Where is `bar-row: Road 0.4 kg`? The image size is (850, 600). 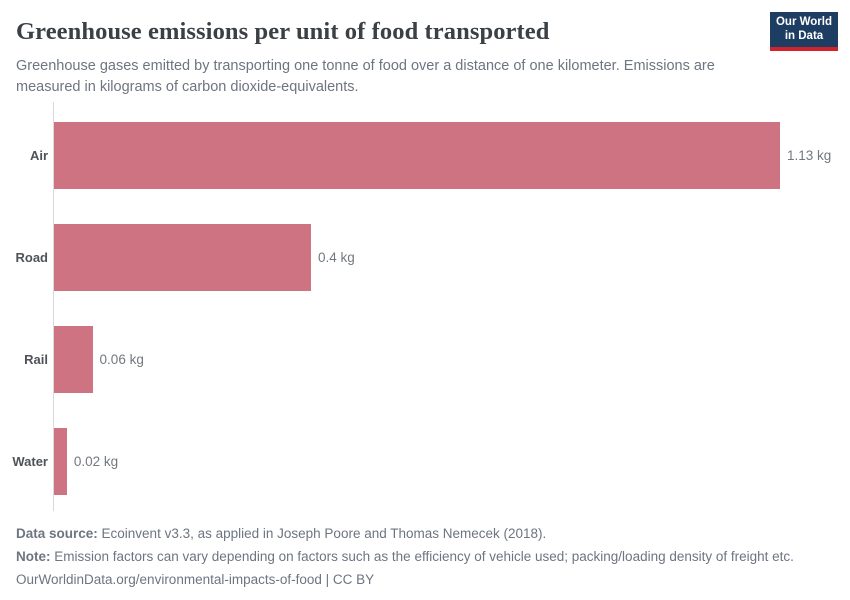
bar-row: Road 0.4 kg is located at coordinates (425, 257).